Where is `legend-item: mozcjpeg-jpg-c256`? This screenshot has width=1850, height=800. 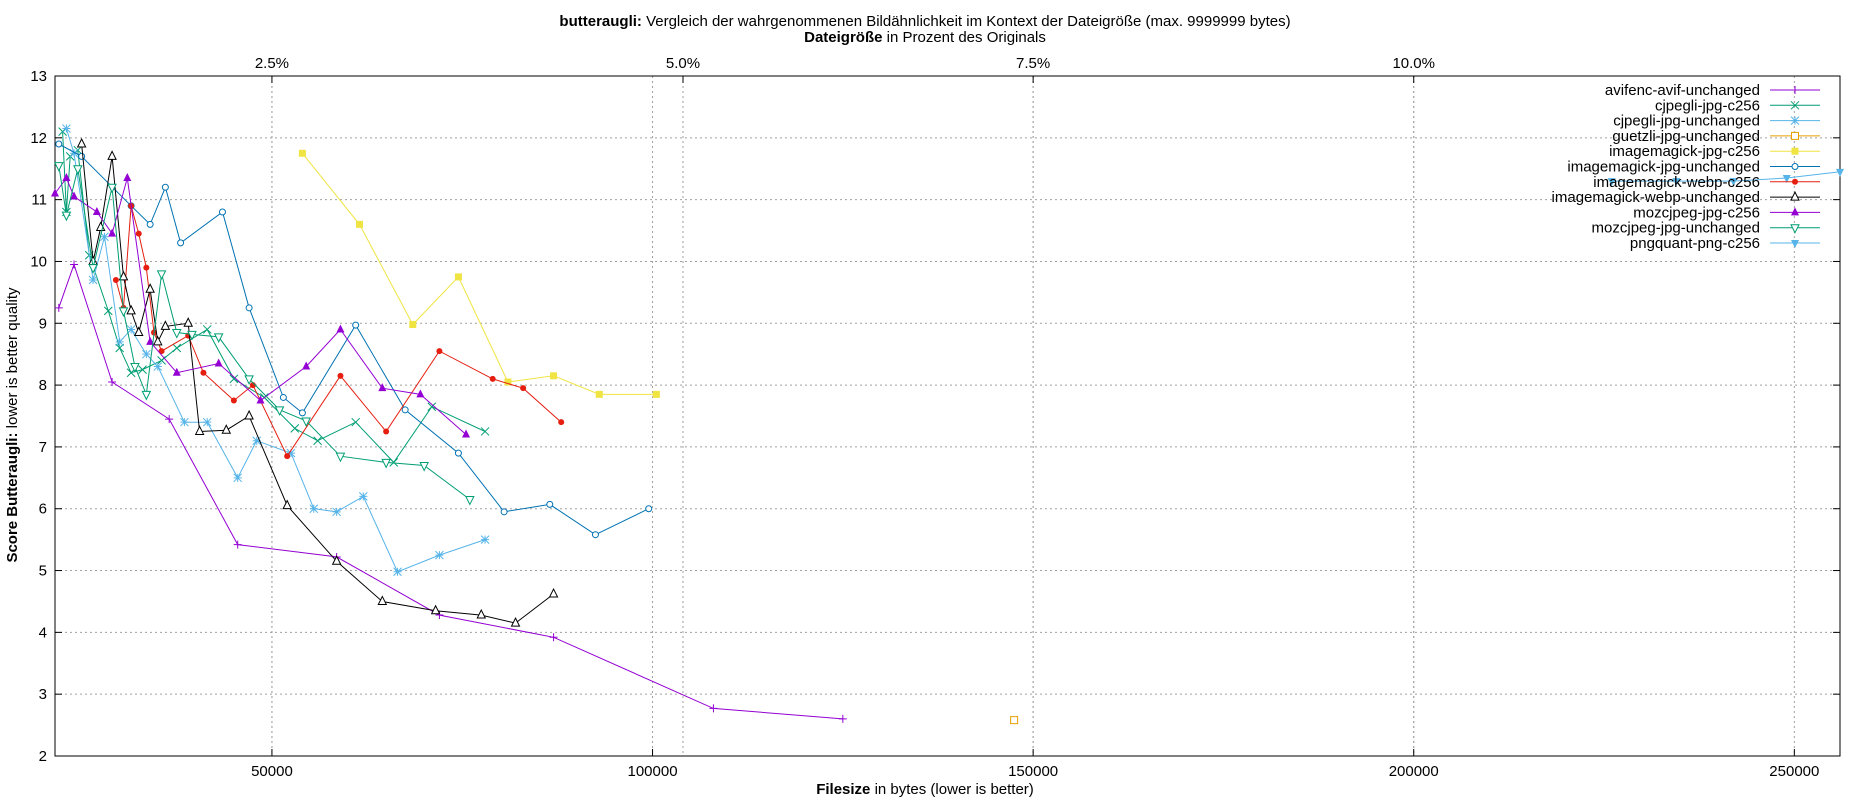
legend-item: mozcjpeg-jpg-c256 is located at coordinates (1726, 212).